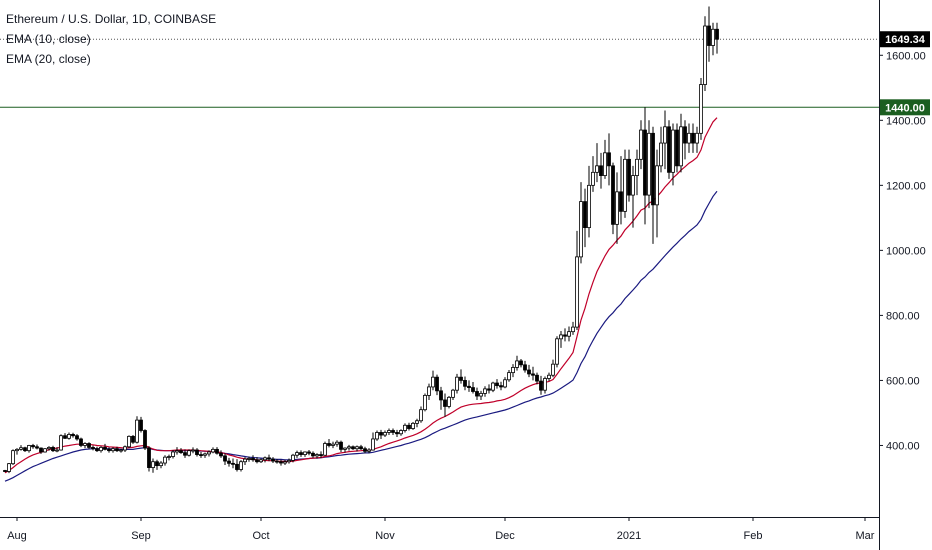  Describe the element at coordinates (48, 39) in the screenshot. I see `ema10-legend-label: EMA (10, close)` at that location.